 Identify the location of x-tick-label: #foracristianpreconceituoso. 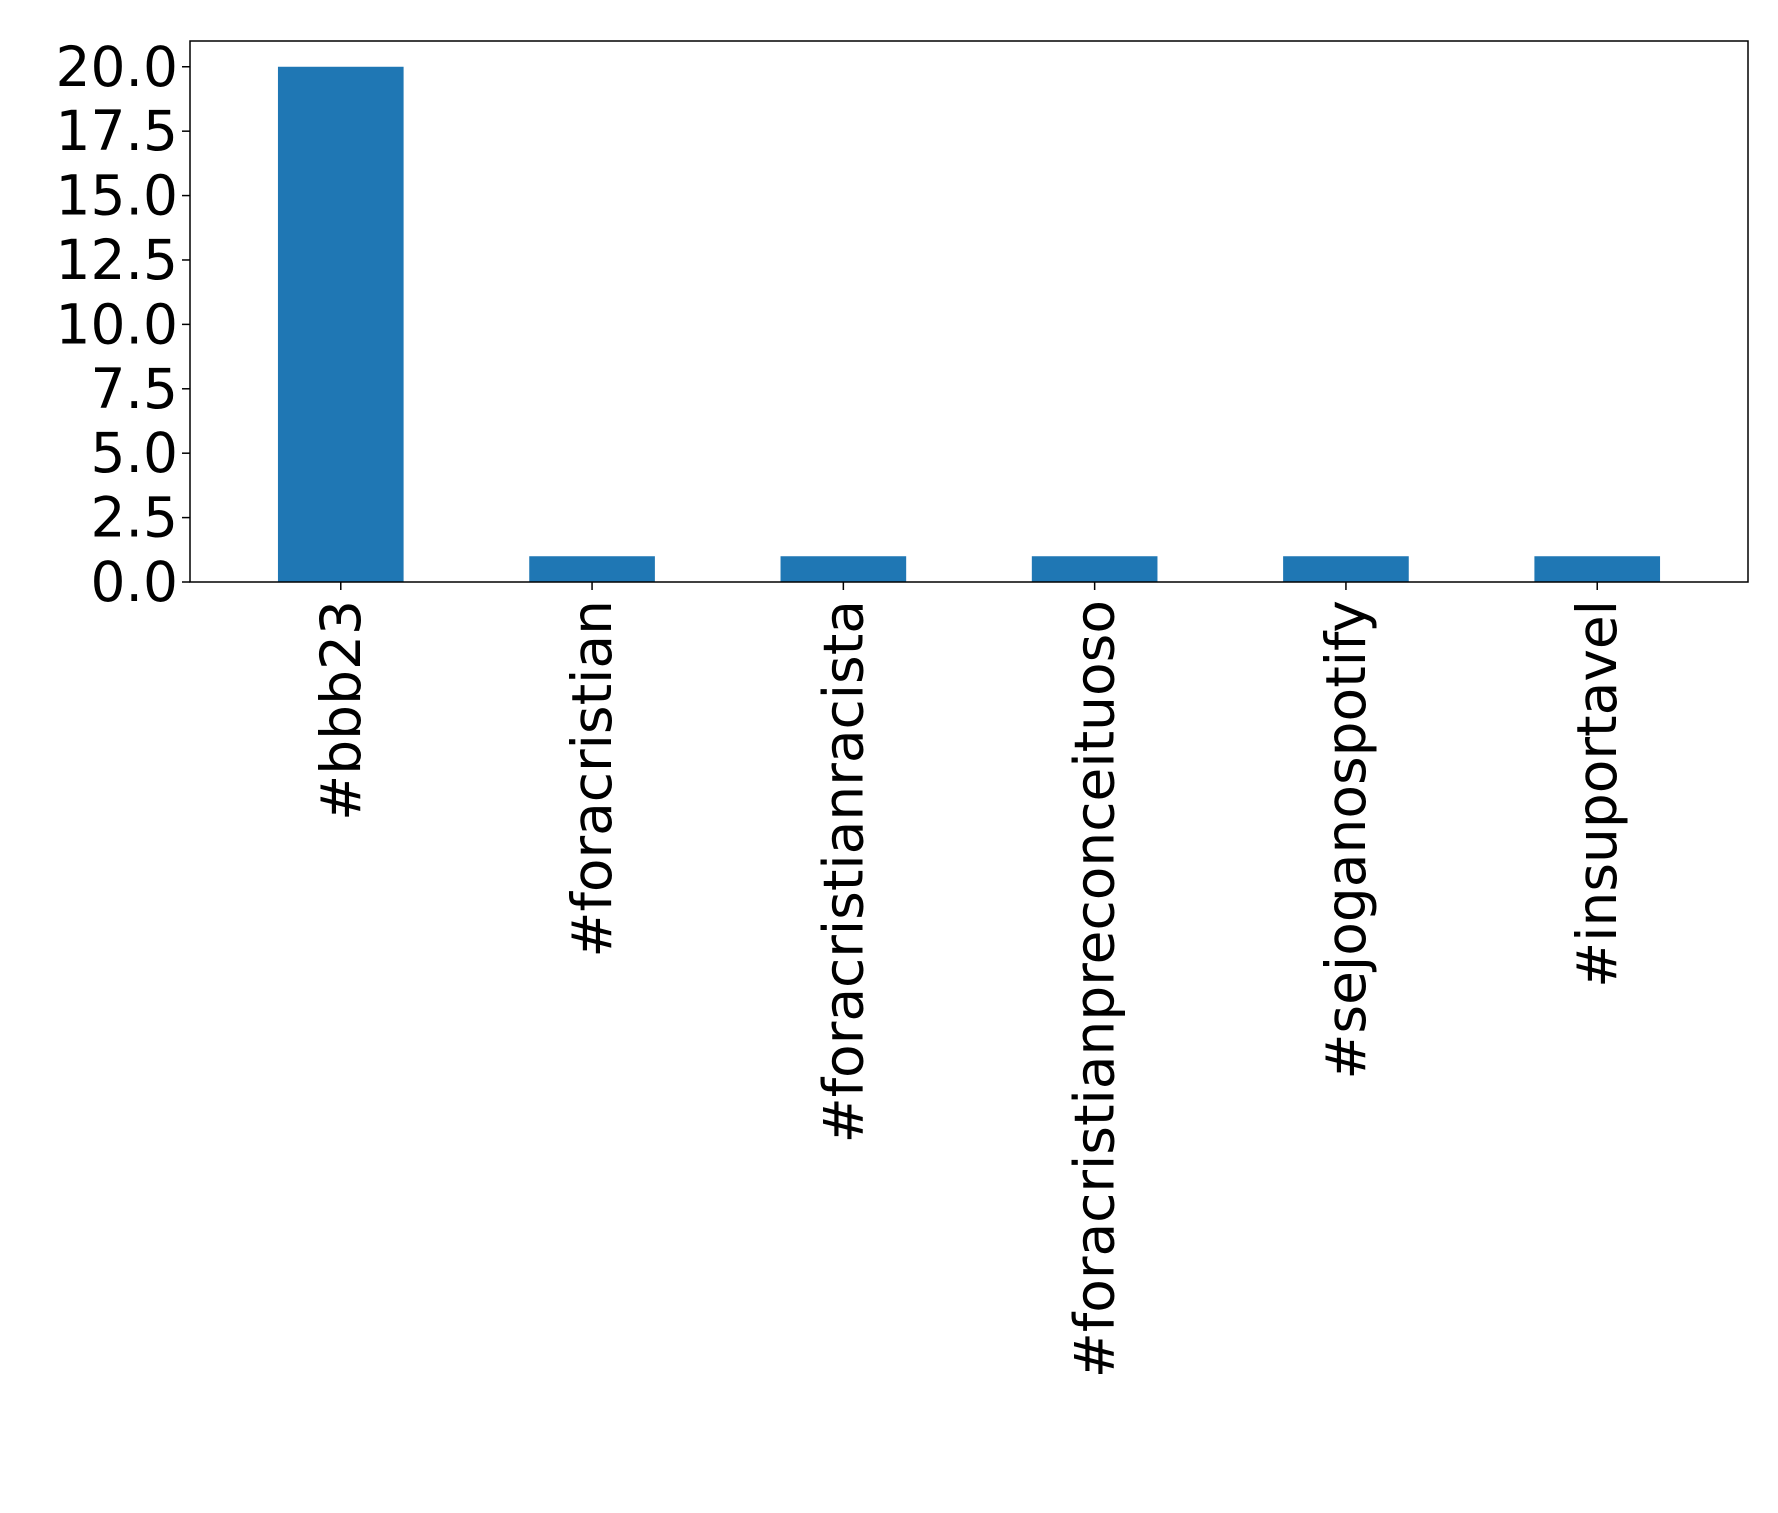
(1095, 989).